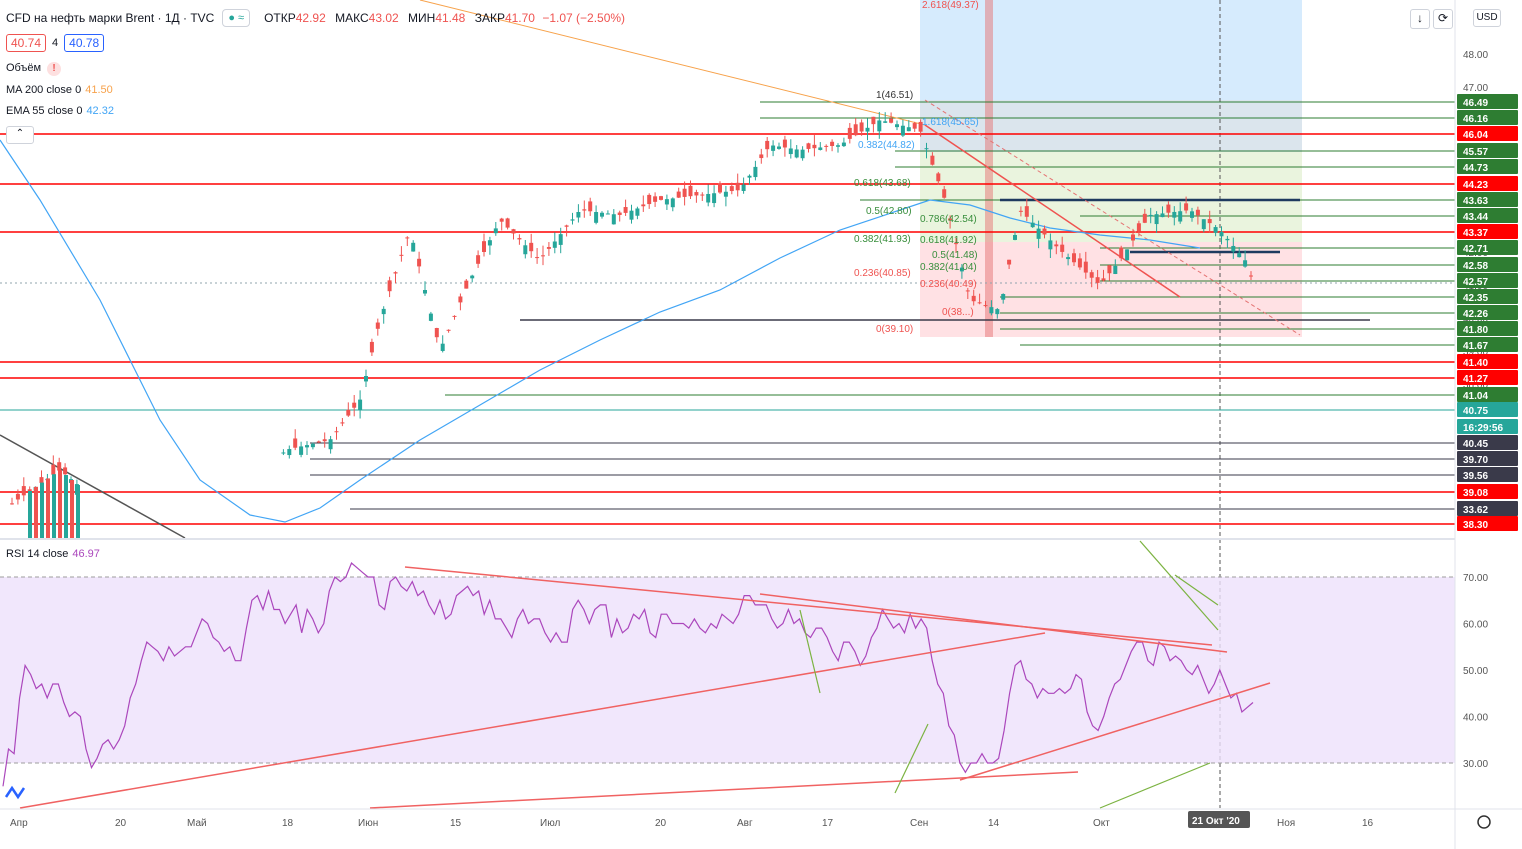  Describe the element at coordinates (1216, 821) in the screenshot. I see `time-label: 21 Окт '20` at that location.